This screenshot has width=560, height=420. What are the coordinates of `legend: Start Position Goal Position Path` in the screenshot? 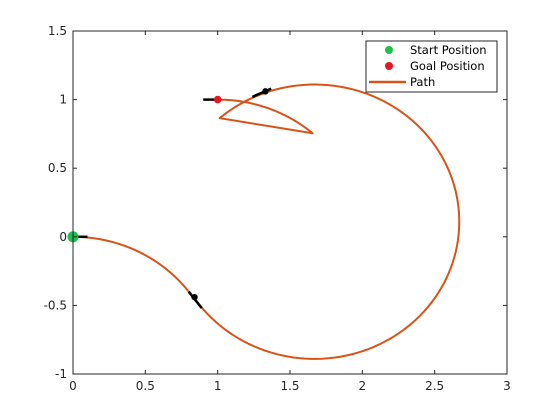 It's located at (431, 66).